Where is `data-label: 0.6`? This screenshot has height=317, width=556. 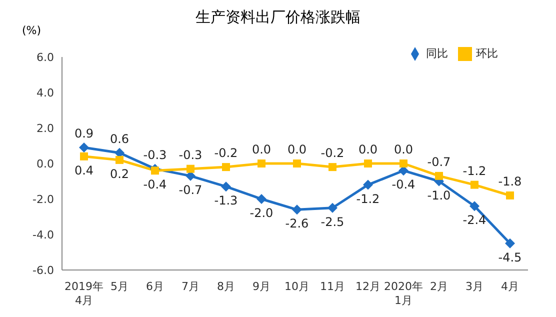 data-label: 0.6 is located at coordinates (120, 139).